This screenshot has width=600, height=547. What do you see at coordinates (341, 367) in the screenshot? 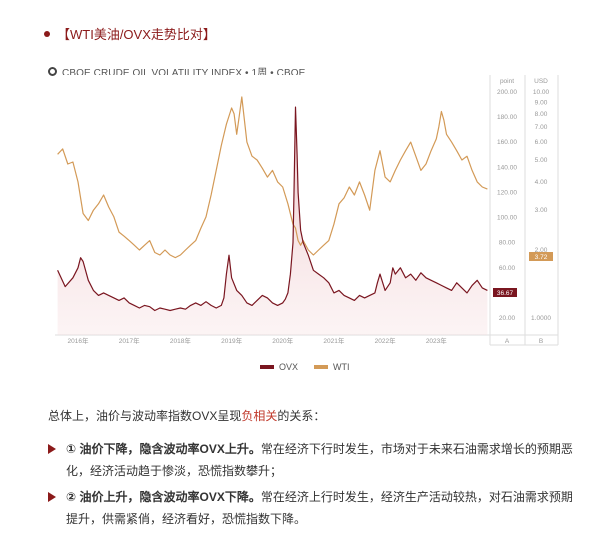
I see `legend-label-wti: WTI` at bounding box center [341, 367].